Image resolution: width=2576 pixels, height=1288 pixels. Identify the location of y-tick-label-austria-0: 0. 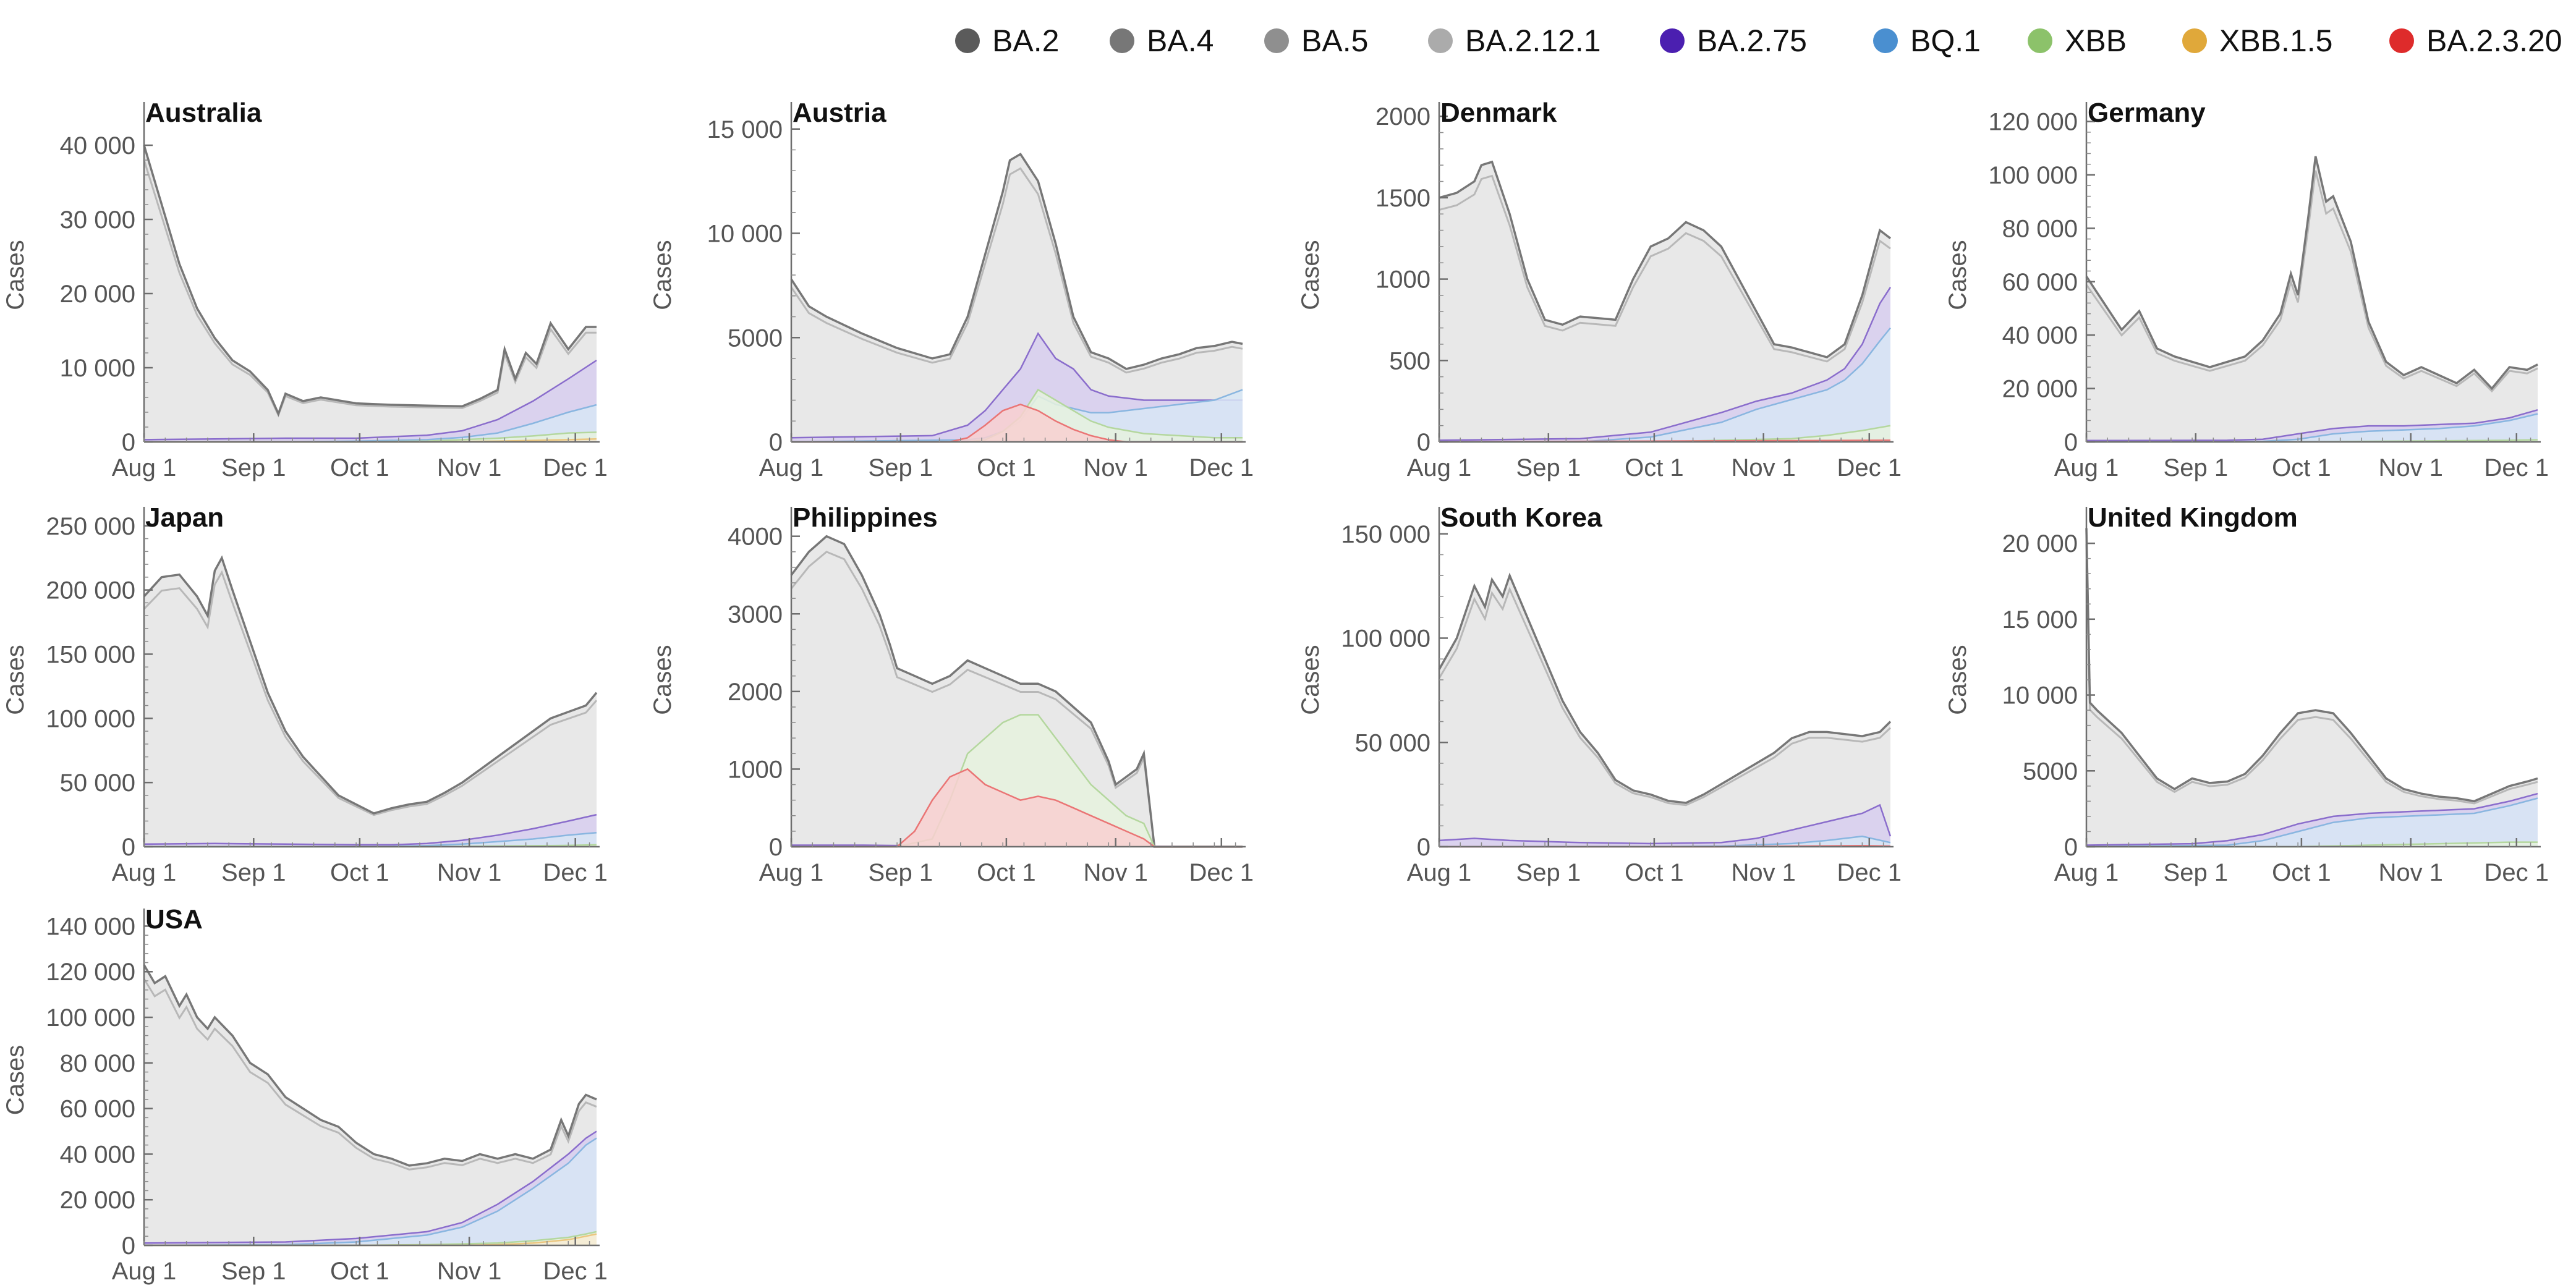
(776, 442).